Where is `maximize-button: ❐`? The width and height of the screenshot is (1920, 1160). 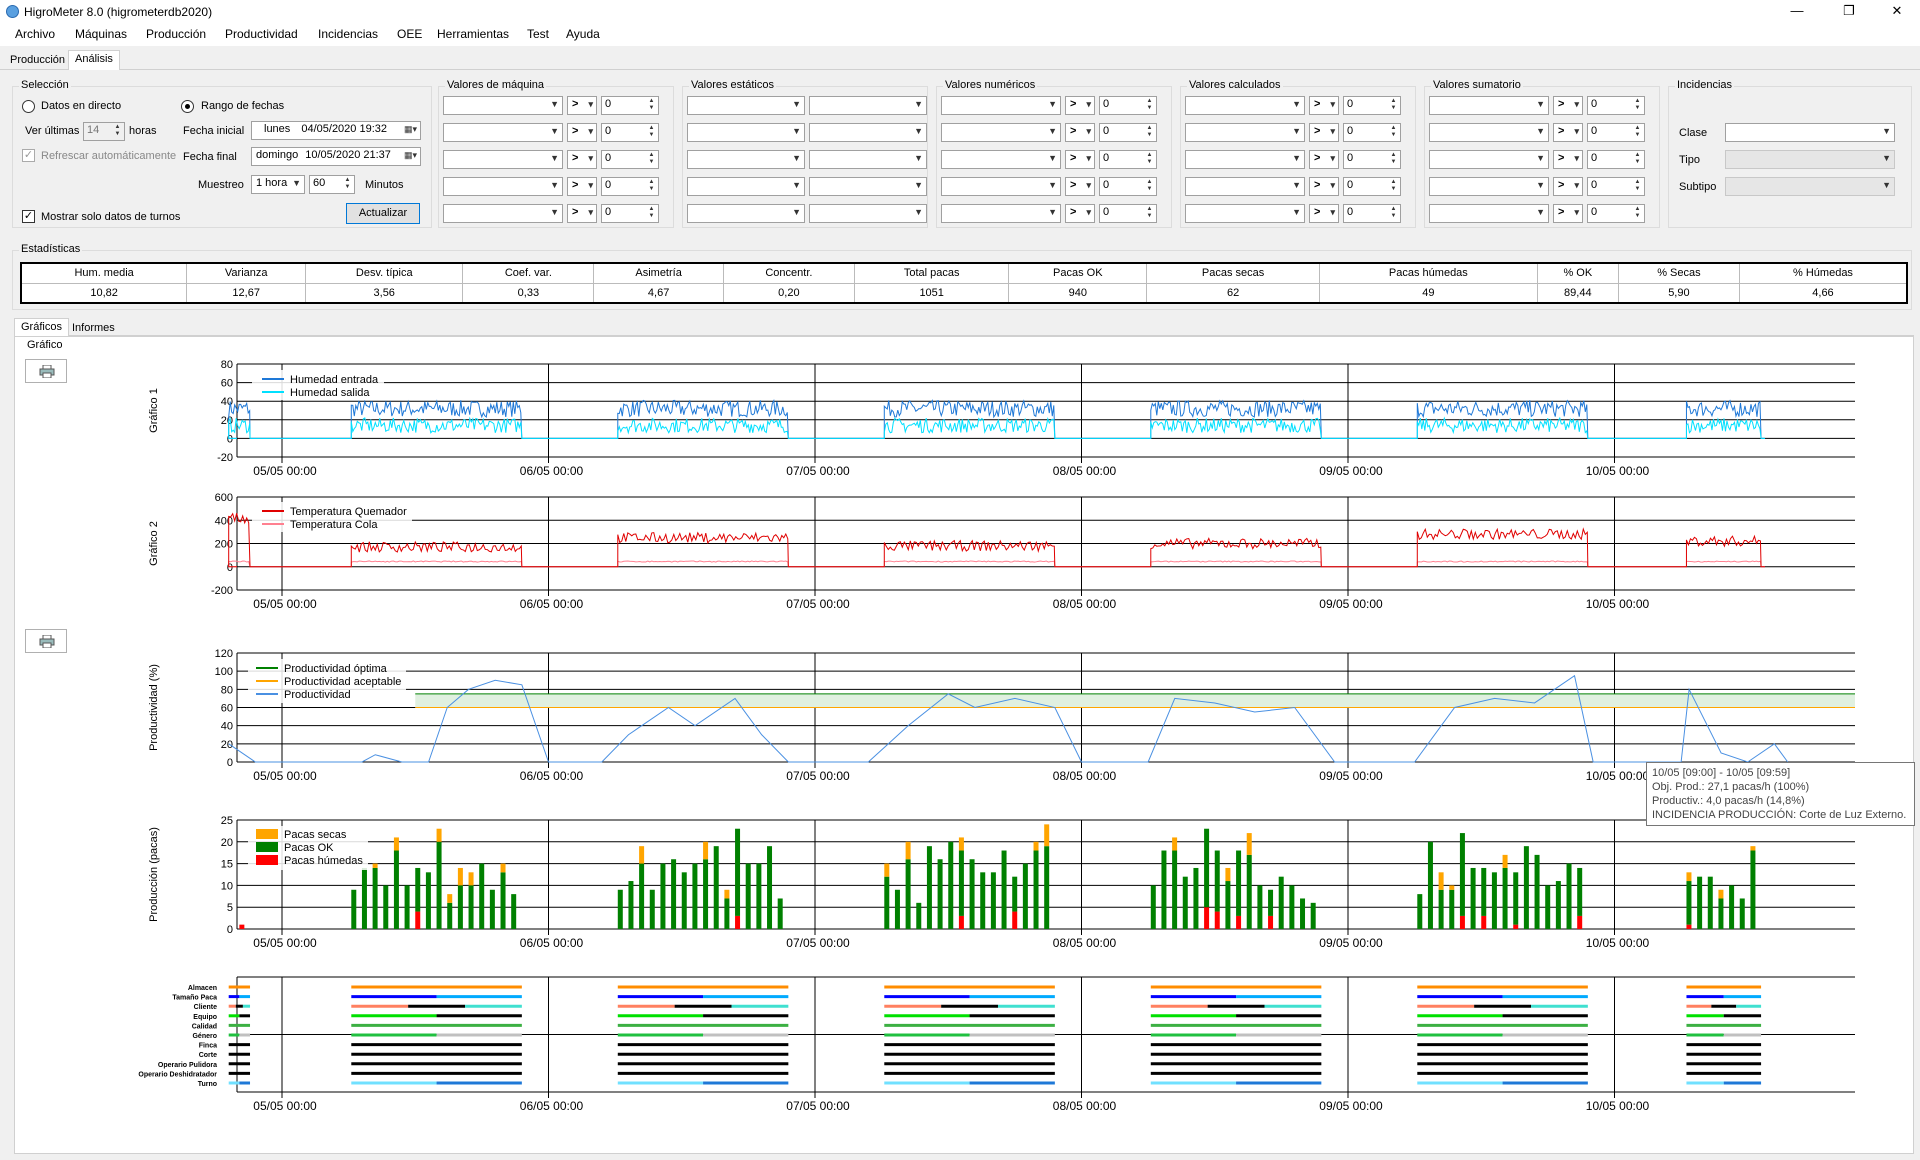 maximize-button: ❐ is located at coordinates (1849, 10).